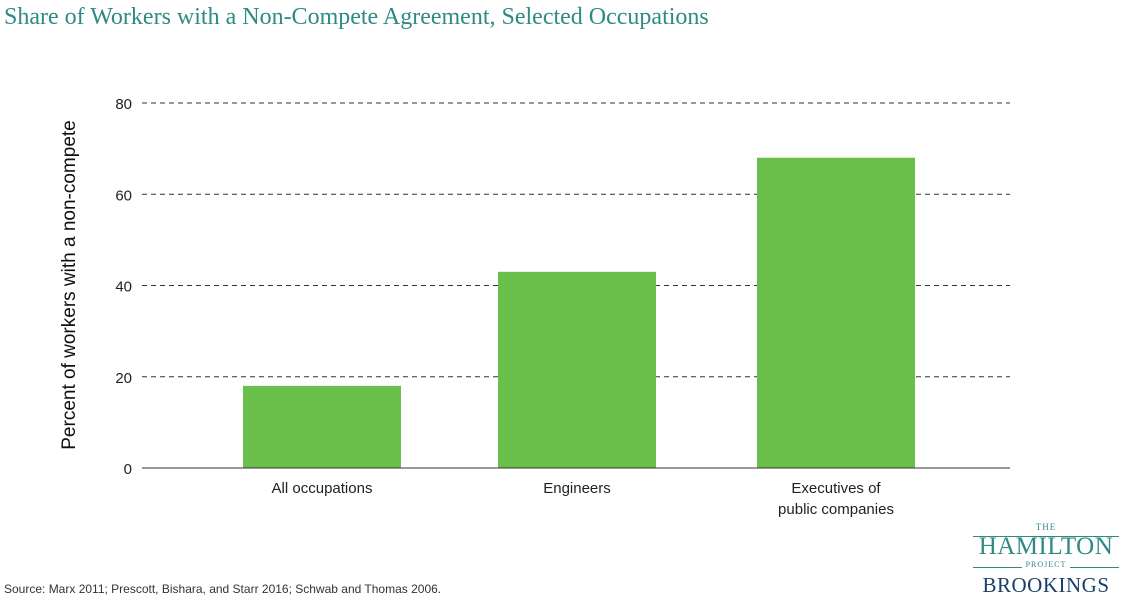 The height and width of the screenshot is (601, 1134). Describe the element at coordinates (123, 378) in the screenshot. I see `y-tick-label: 20` at that location.